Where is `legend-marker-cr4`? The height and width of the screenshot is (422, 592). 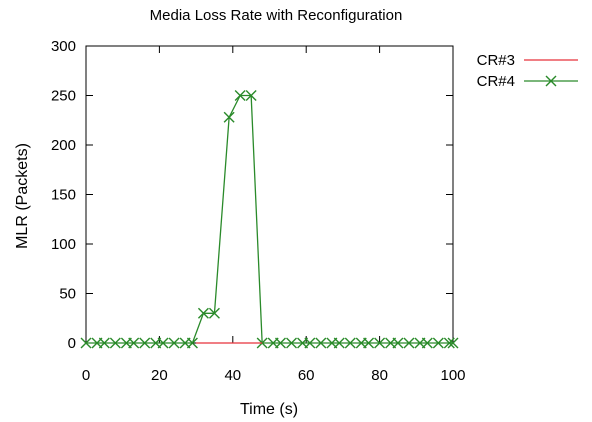 legend-marker-cr4 is located at coordinates (551, 81).